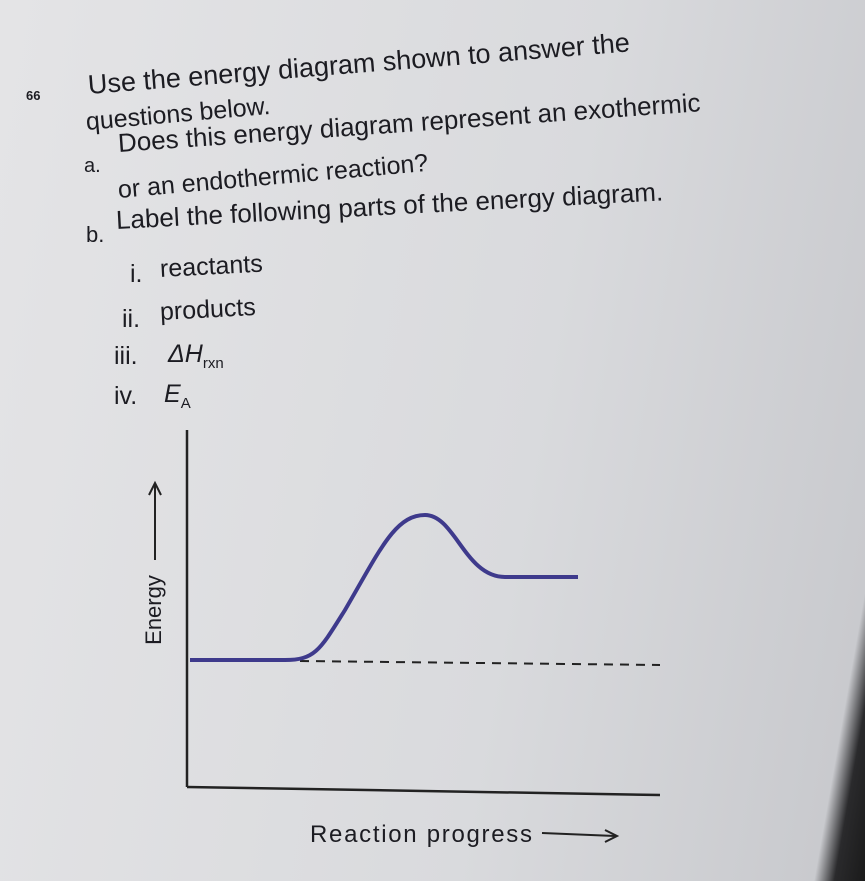 This screenshot has height=881, width=865. Describe the element at coordinates (384, 587) in the screenshot. I see `energy-curve` at that location.